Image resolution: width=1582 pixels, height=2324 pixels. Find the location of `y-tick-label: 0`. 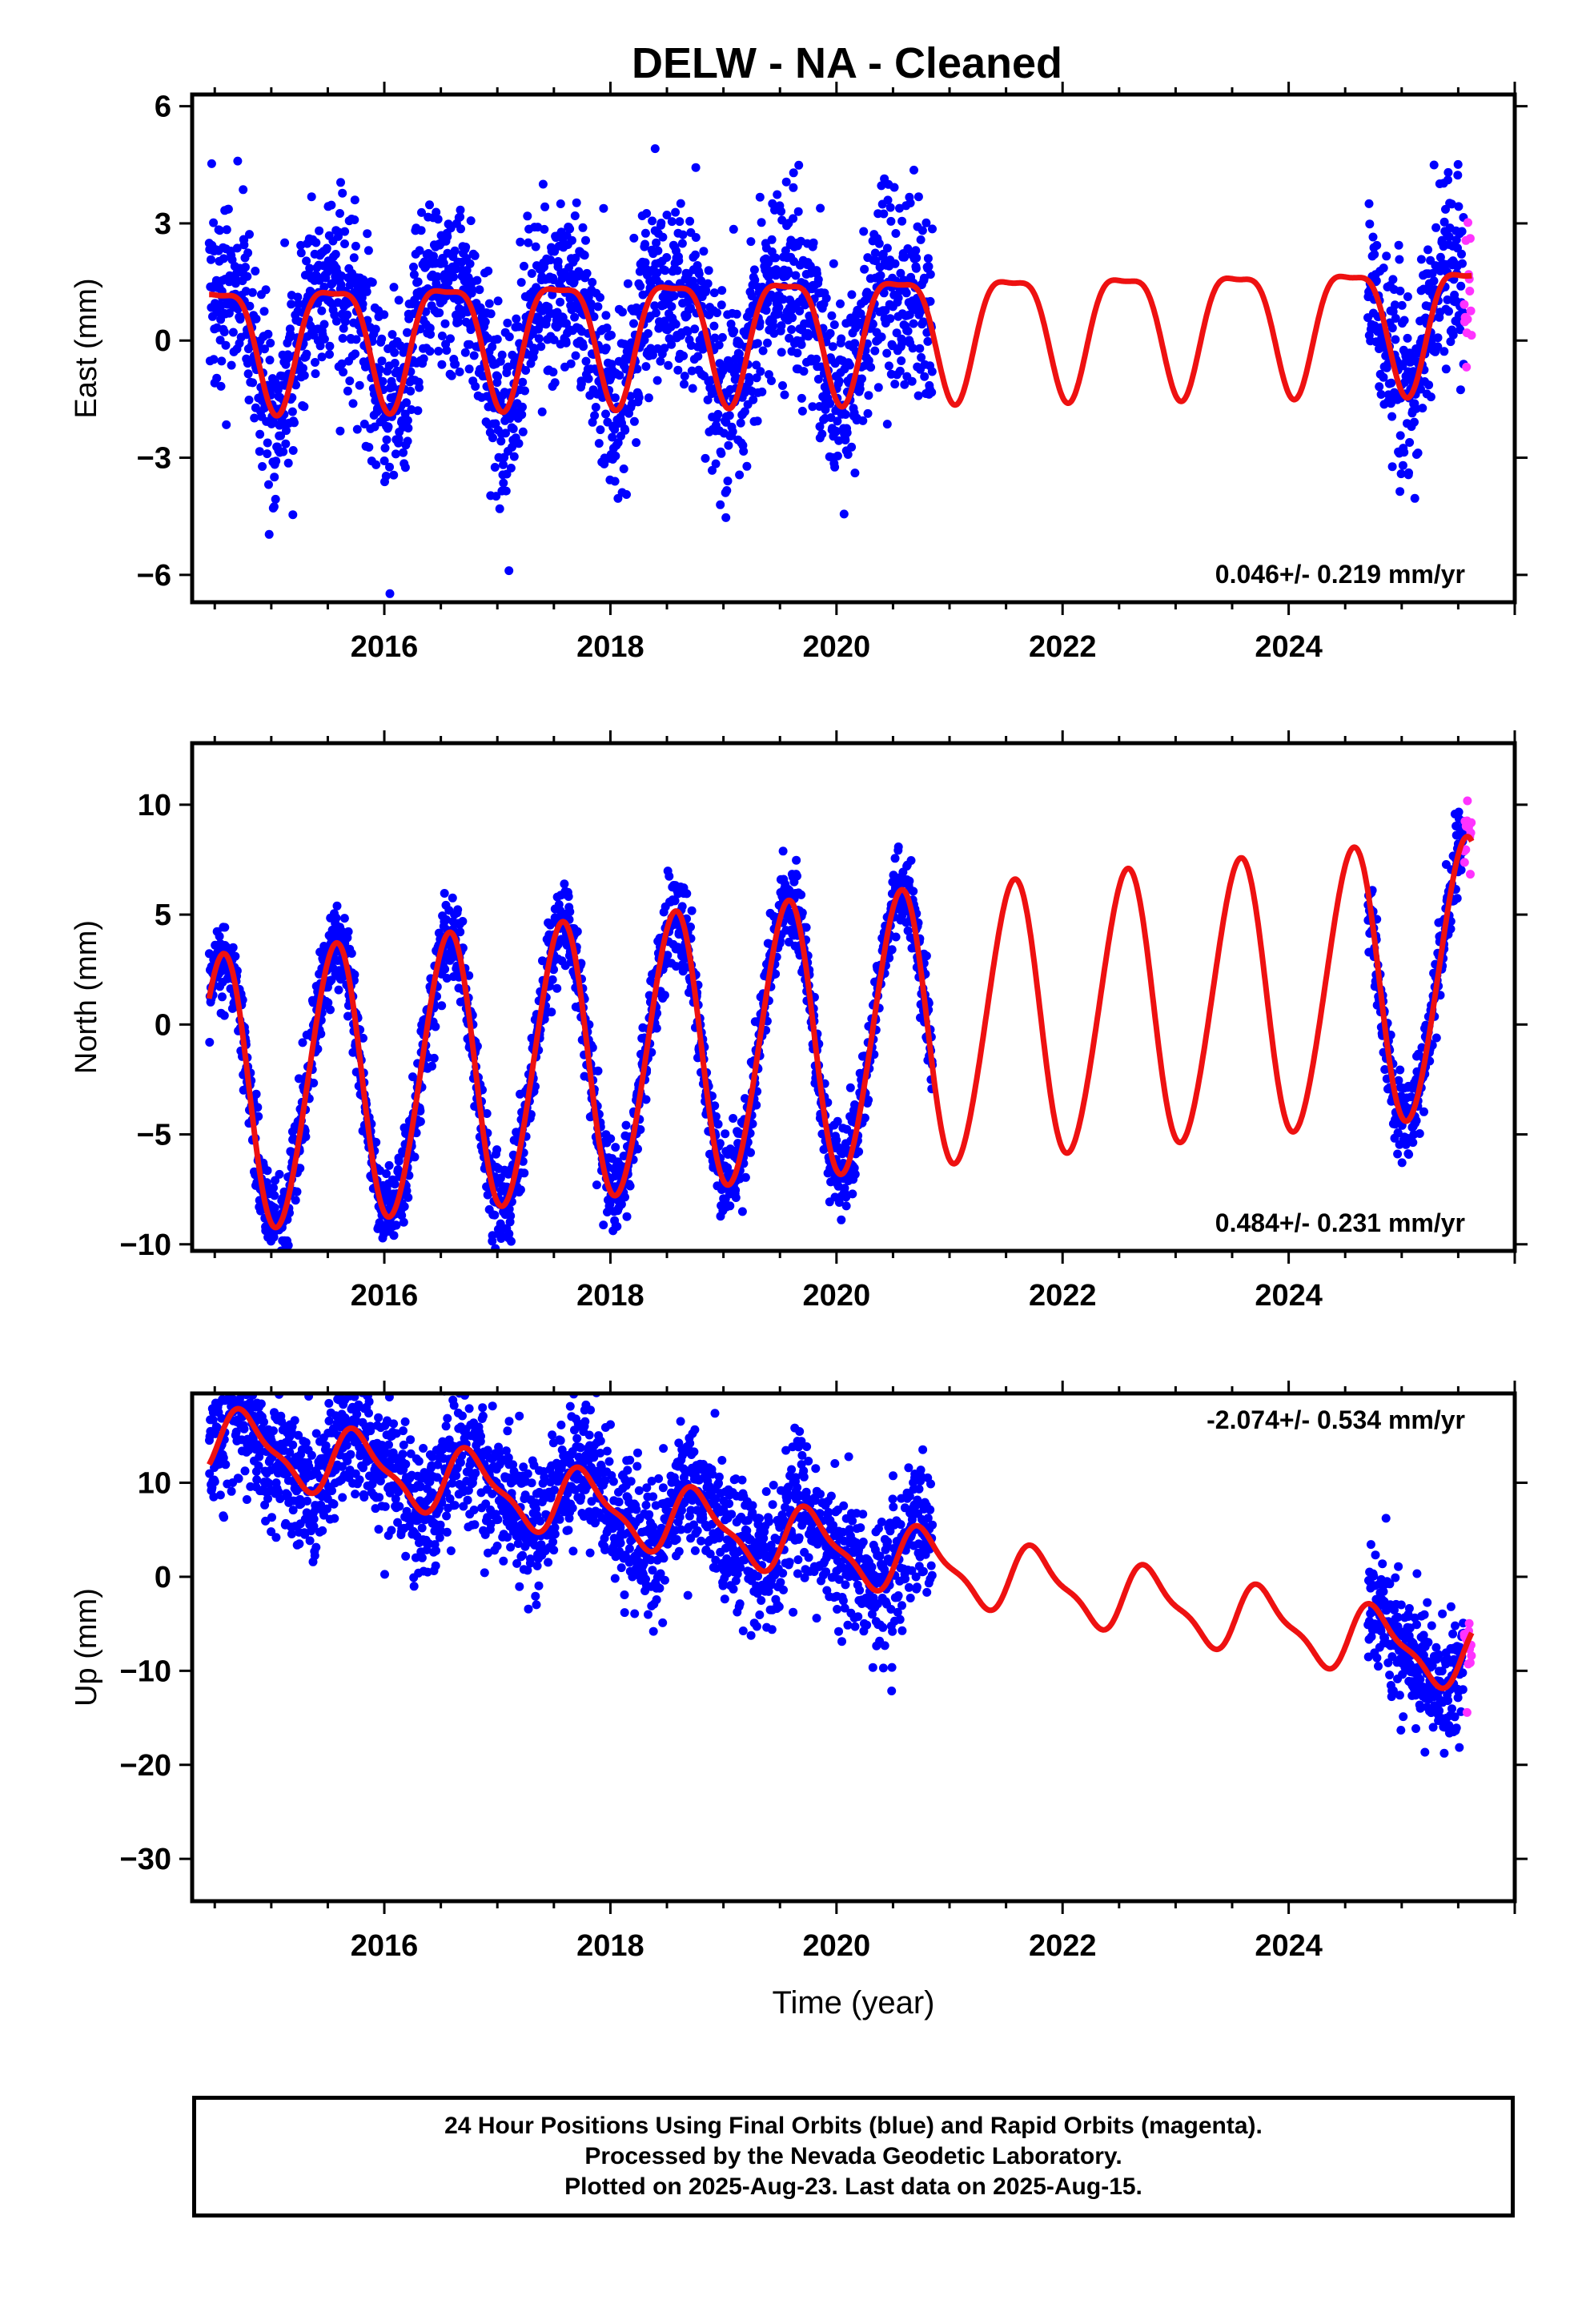

y-tick-label: 0 is located at coordinates (163, 1025).